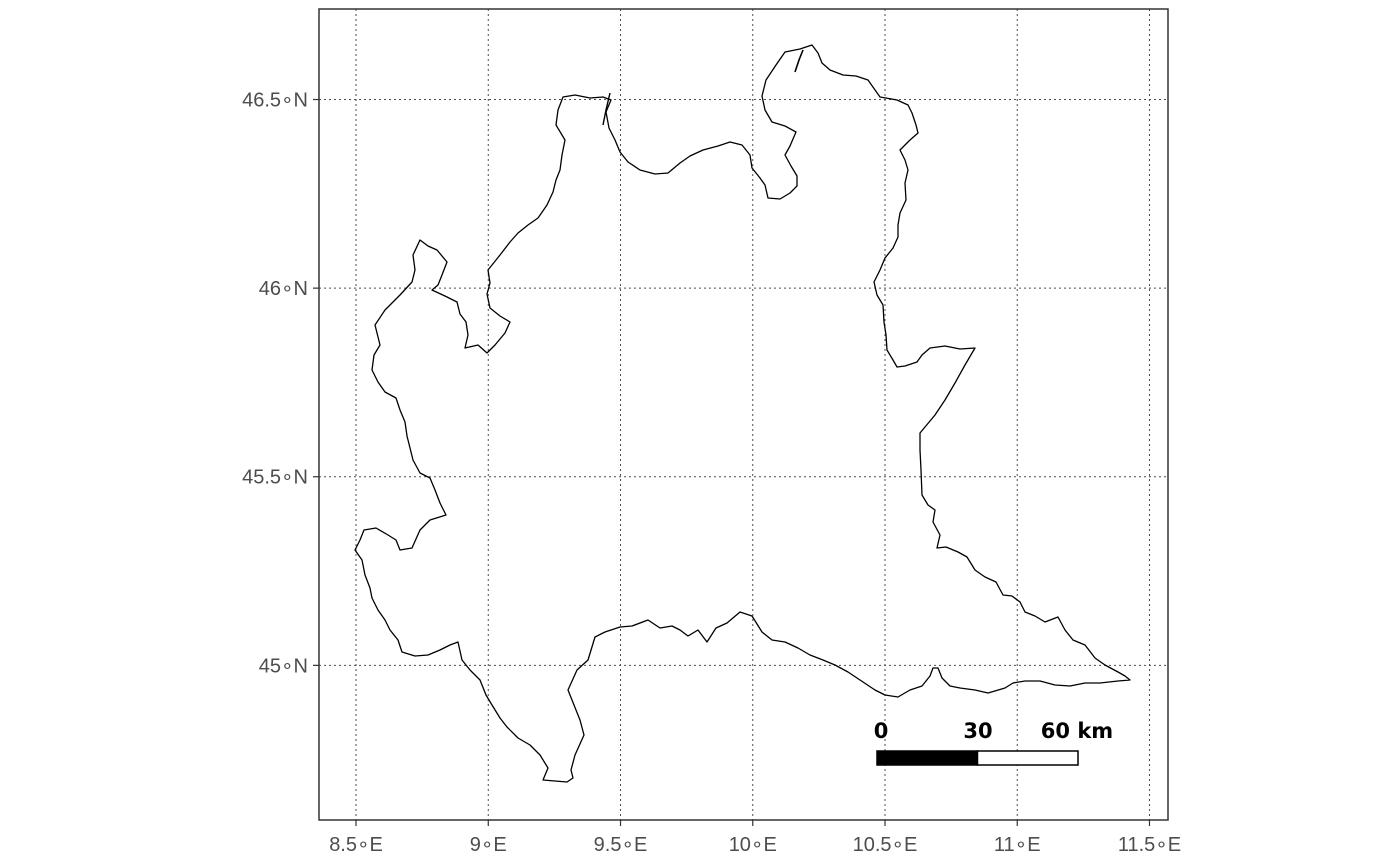 This screenshot has width=1400, height=866. What do you see at coordinates (885, 845) in the screenshot?
I see `x-tick-label: 10.5∘E` at bounding box center [885, 845].